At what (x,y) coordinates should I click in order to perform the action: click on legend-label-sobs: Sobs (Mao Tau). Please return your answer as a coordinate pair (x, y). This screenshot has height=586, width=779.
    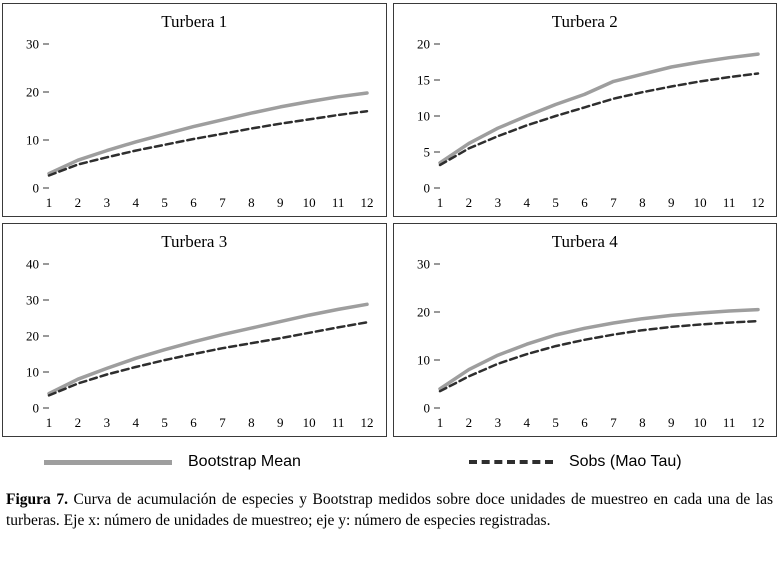
    Looking at the image, I should click on (625, 461).